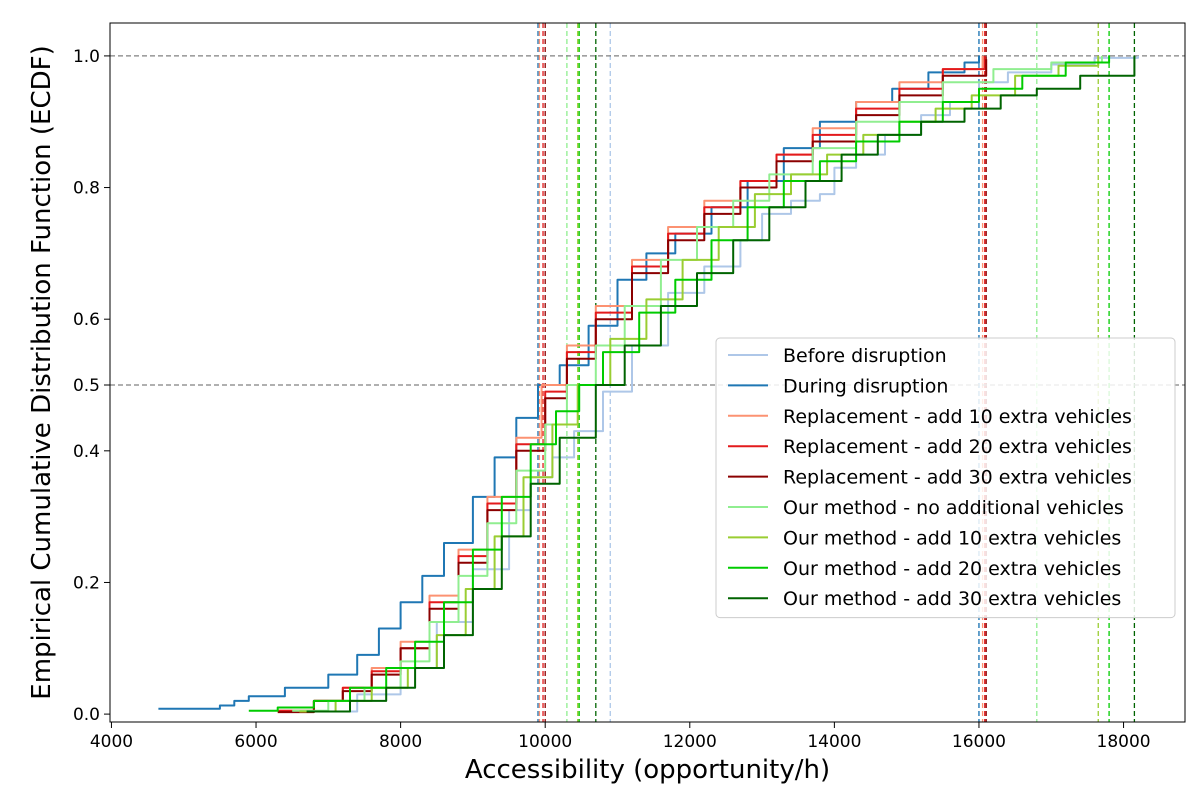 The image size is (1200, 800). What do you see at coordinates (690, 742) in the screenshot?
I see `x-tick-label: 12000` at bounding box center [690, 742].